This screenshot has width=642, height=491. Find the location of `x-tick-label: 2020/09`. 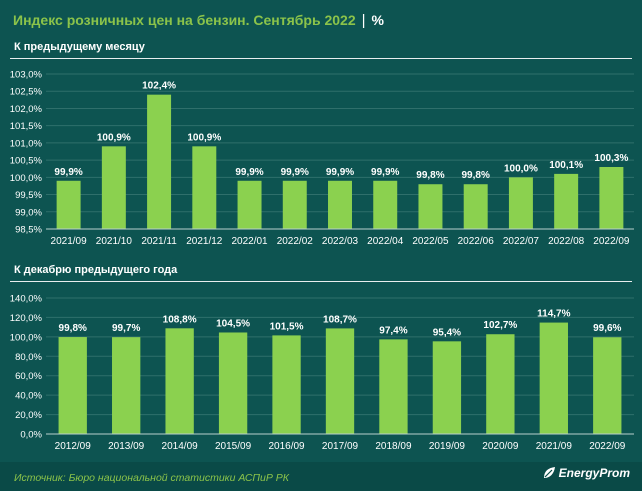

x-tick-label: 2020/09 is located at coordinates (500, 446).